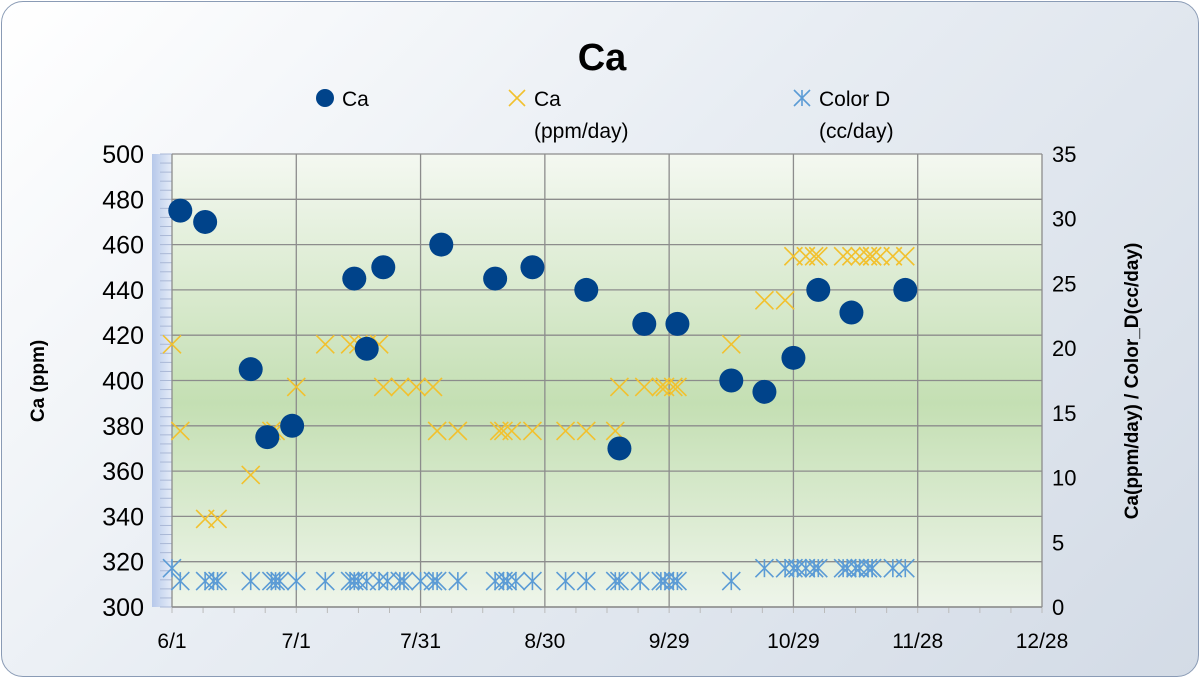 The width and height of the screenshot is (1200, 678). I want to click on y-tick-label: 500, so click(123, 155).